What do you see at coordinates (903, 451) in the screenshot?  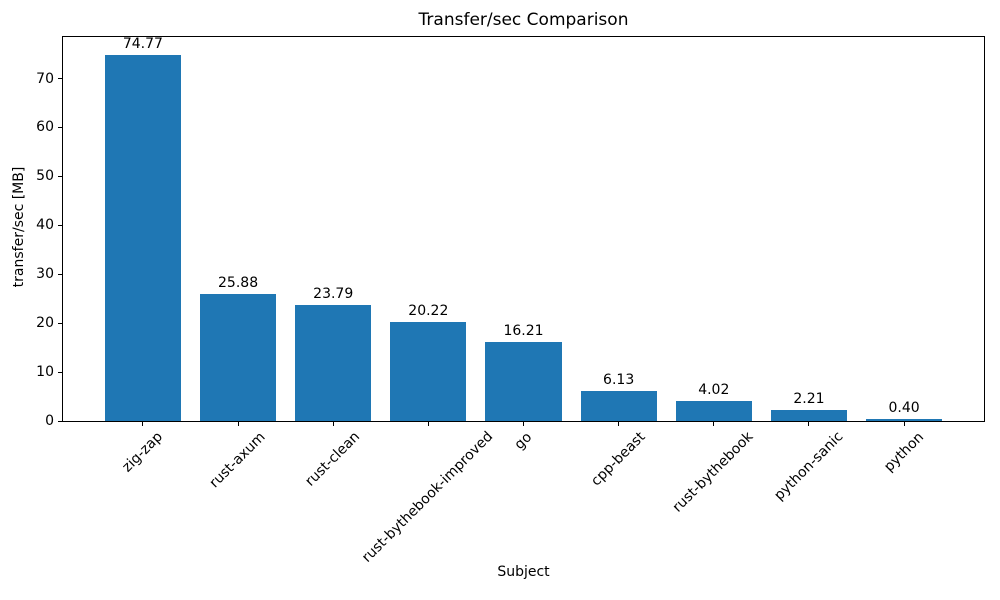 I see `x-tick-label: python` at bounding box center [903, 451].